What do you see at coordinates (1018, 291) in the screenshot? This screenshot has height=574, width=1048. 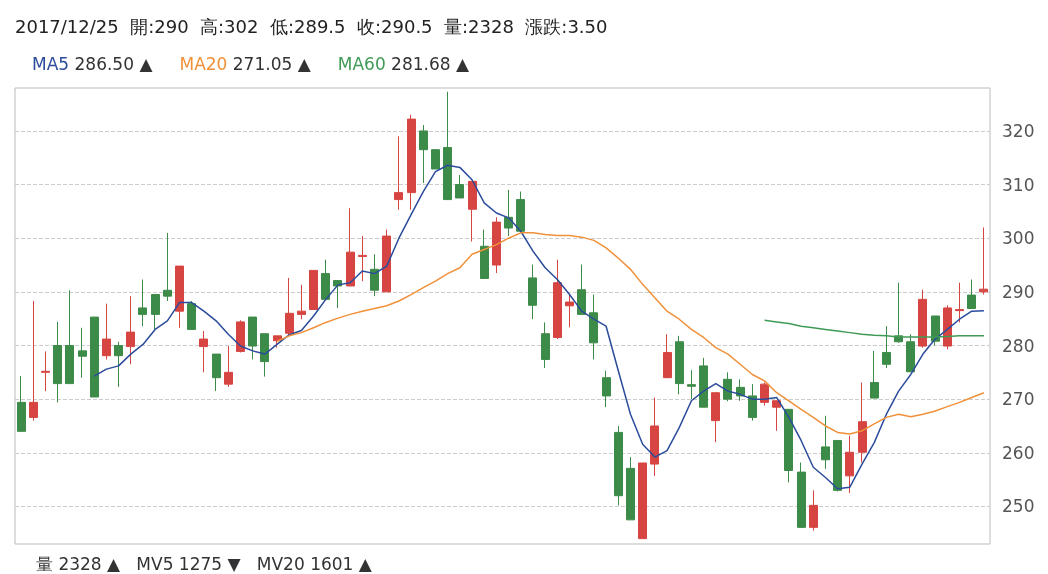 I see `y-tick-label: 290` at bounding box center [1018, 291].